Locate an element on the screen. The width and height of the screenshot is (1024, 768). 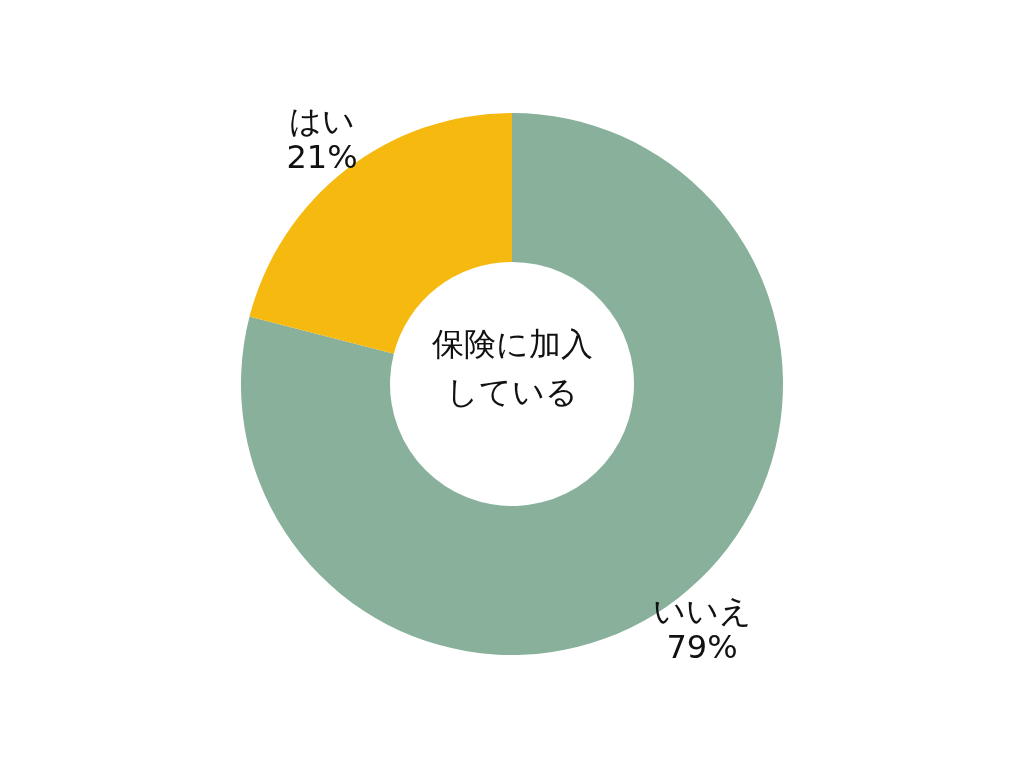
slice-label: いいえ is located at coordinates (702, 610).